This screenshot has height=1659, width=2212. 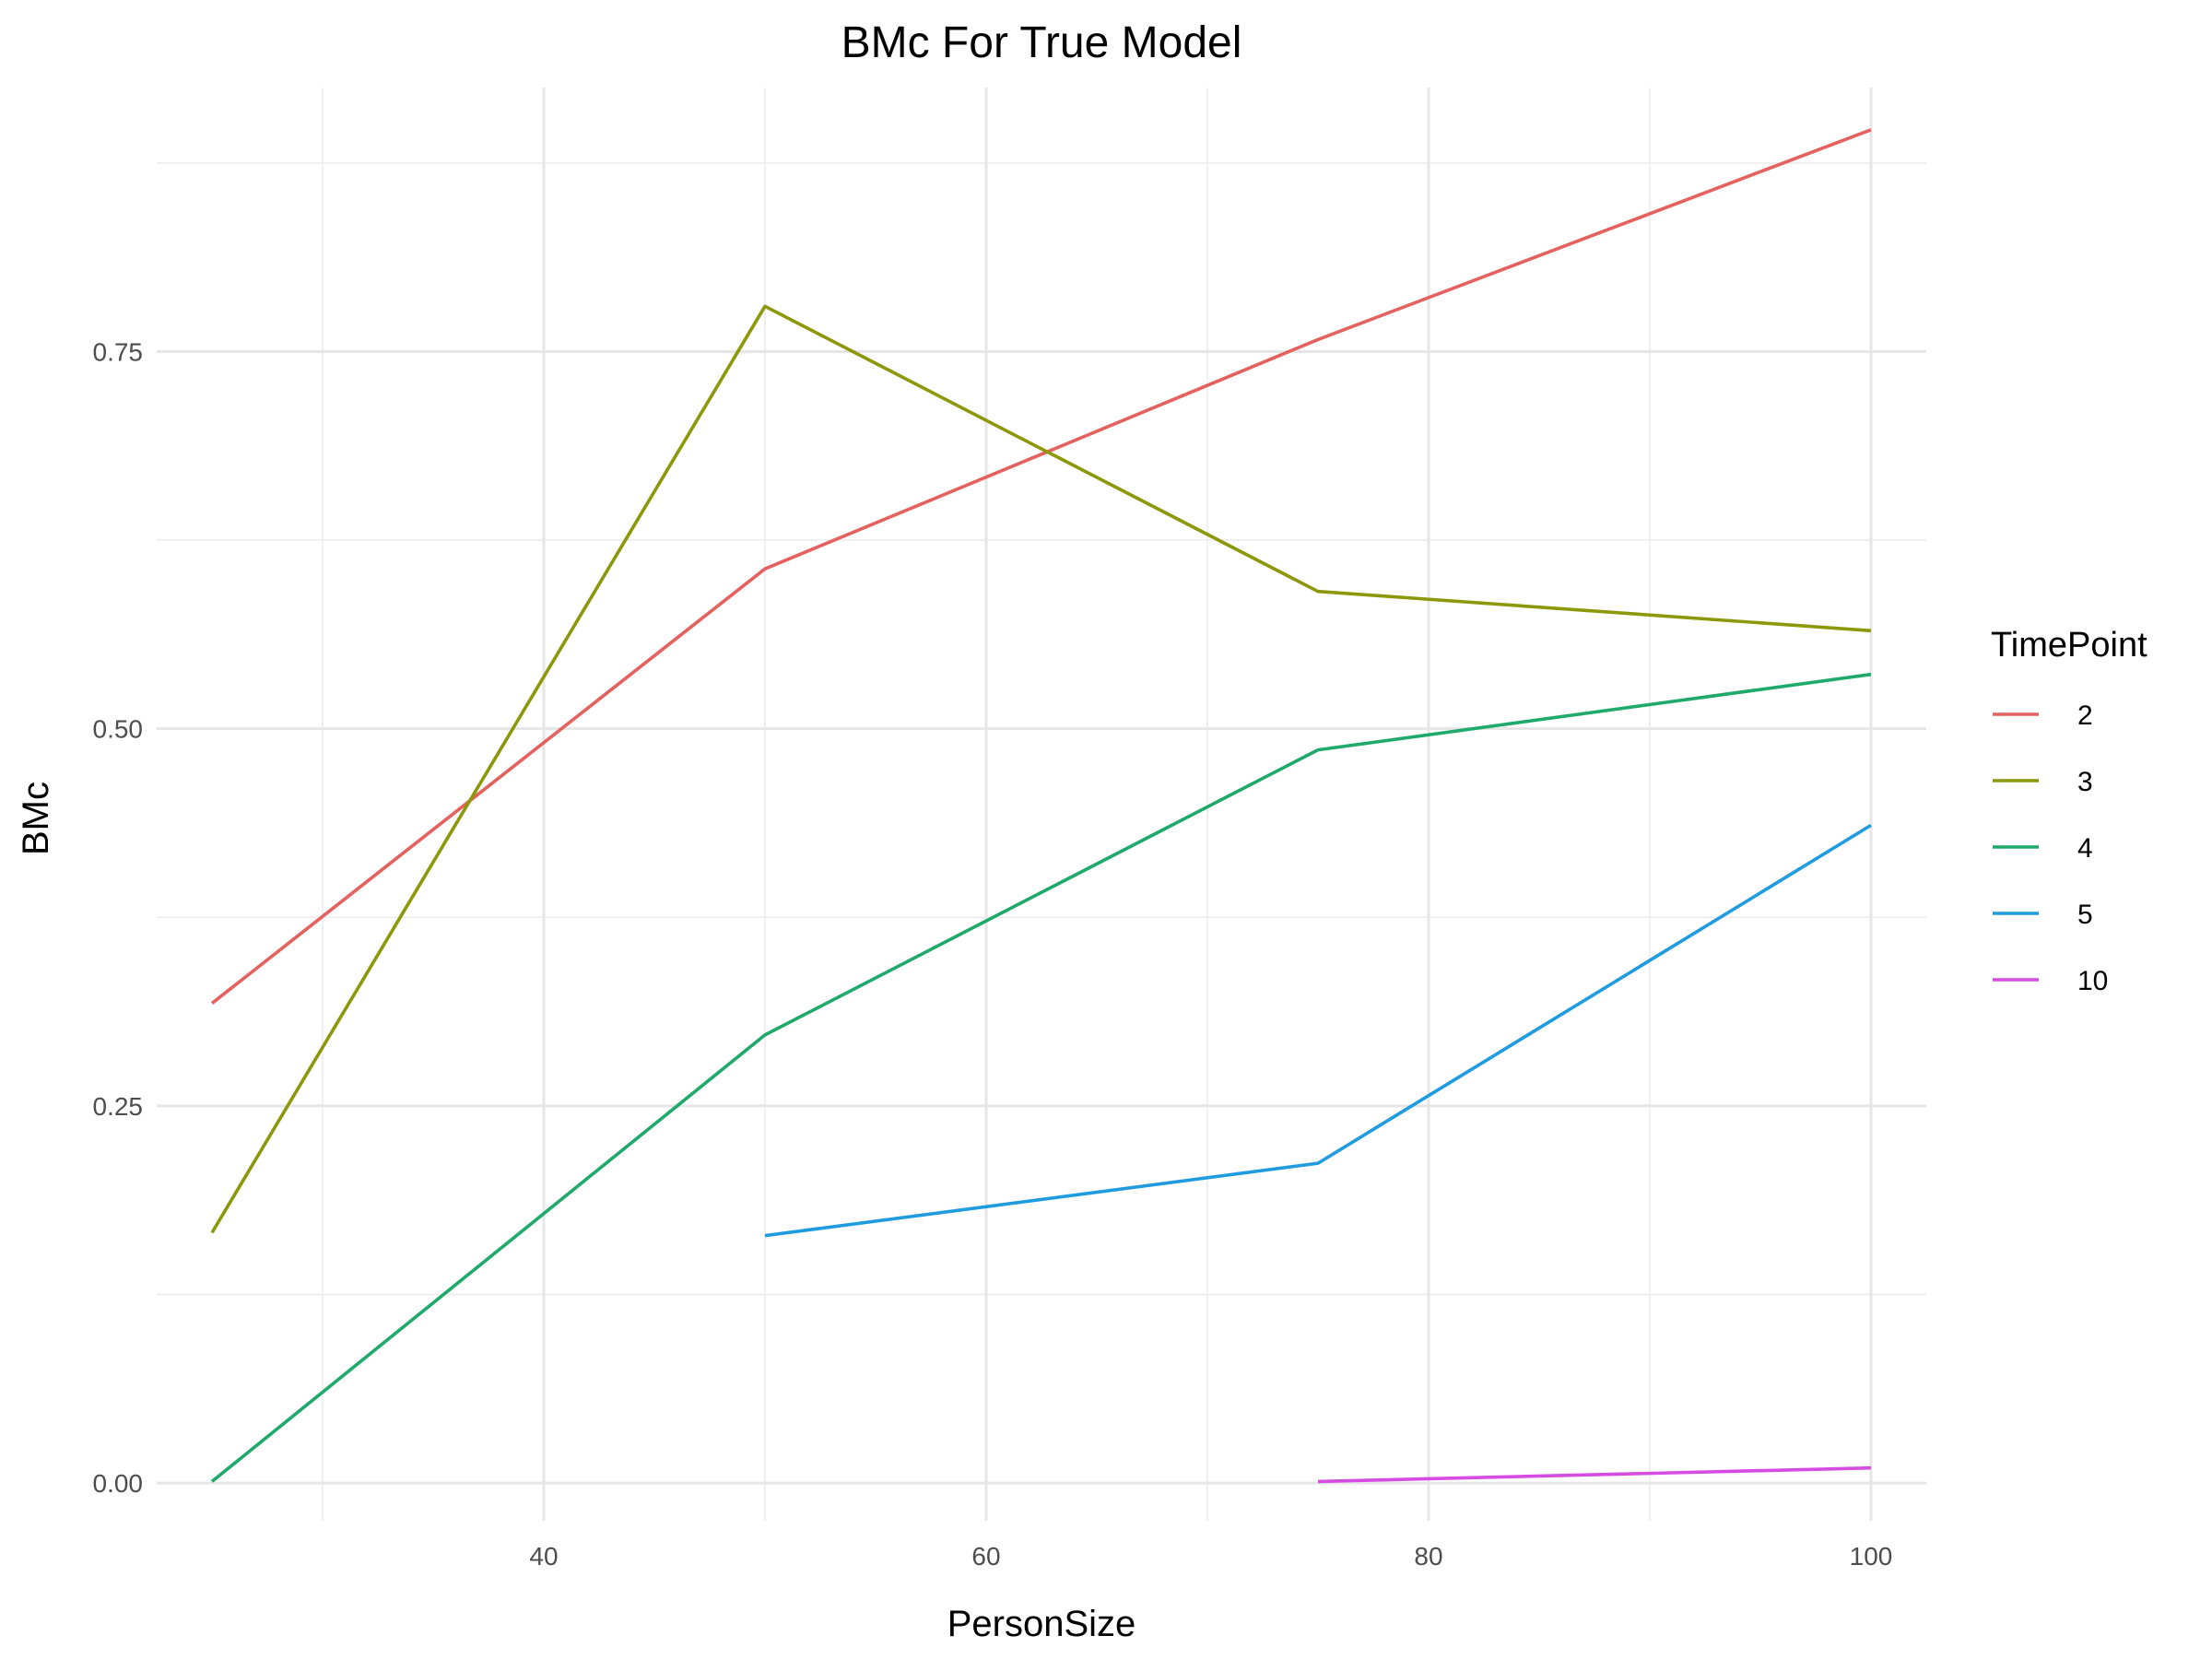 I want to click on y-axis-title: BMc, so click(x=36, y=818).